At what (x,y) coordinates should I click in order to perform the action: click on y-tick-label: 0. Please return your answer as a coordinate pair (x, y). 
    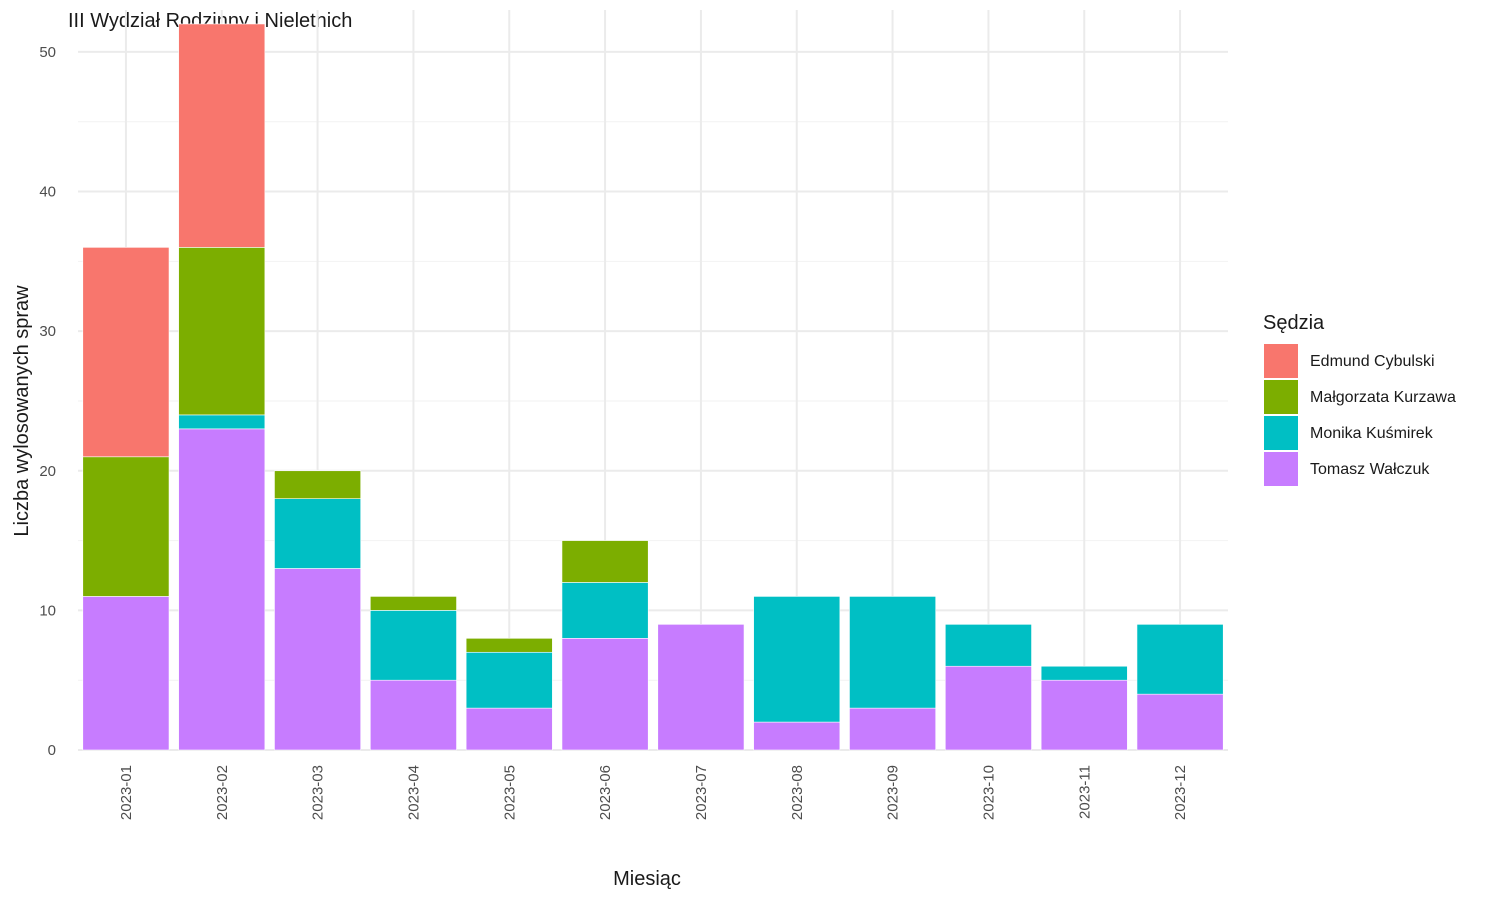
    Looking at the image, I should click on (52, 750).